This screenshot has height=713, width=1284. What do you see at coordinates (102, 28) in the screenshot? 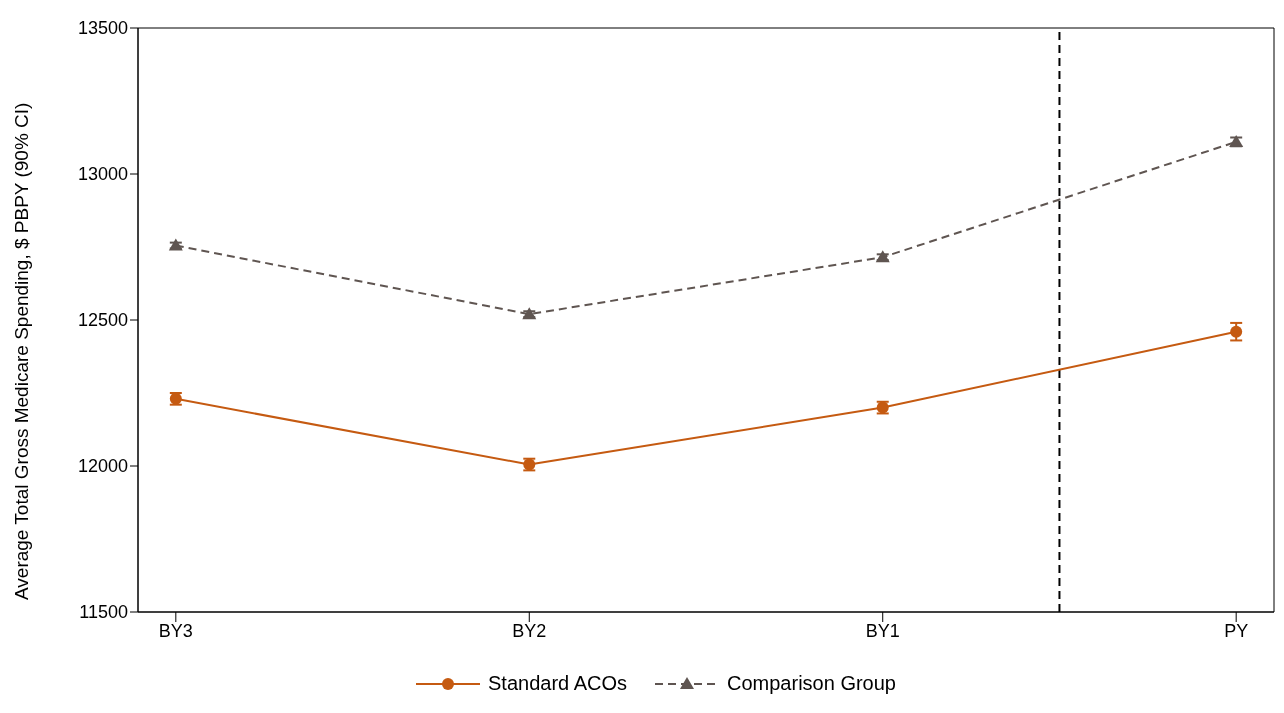
I see `y-tick-label: 13500` at bounding box center [102, 28].